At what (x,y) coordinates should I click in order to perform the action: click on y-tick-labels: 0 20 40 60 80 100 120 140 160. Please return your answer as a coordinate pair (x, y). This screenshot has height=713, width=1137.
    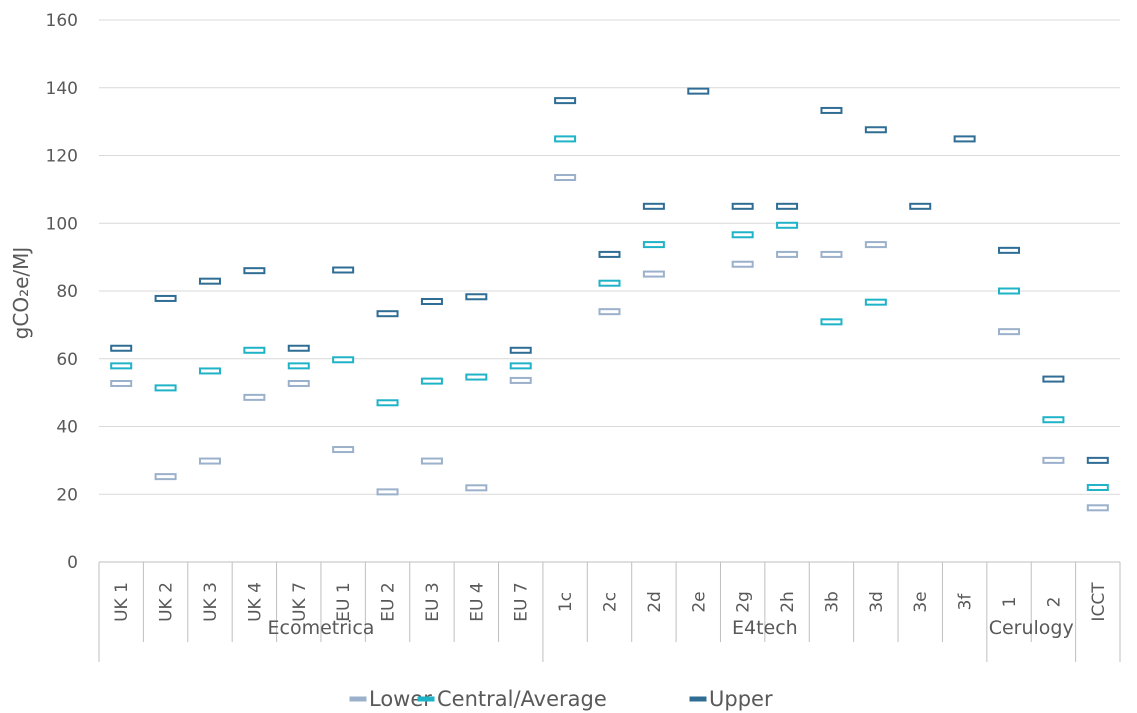
    Looking at the image, I should click on (62, 292).